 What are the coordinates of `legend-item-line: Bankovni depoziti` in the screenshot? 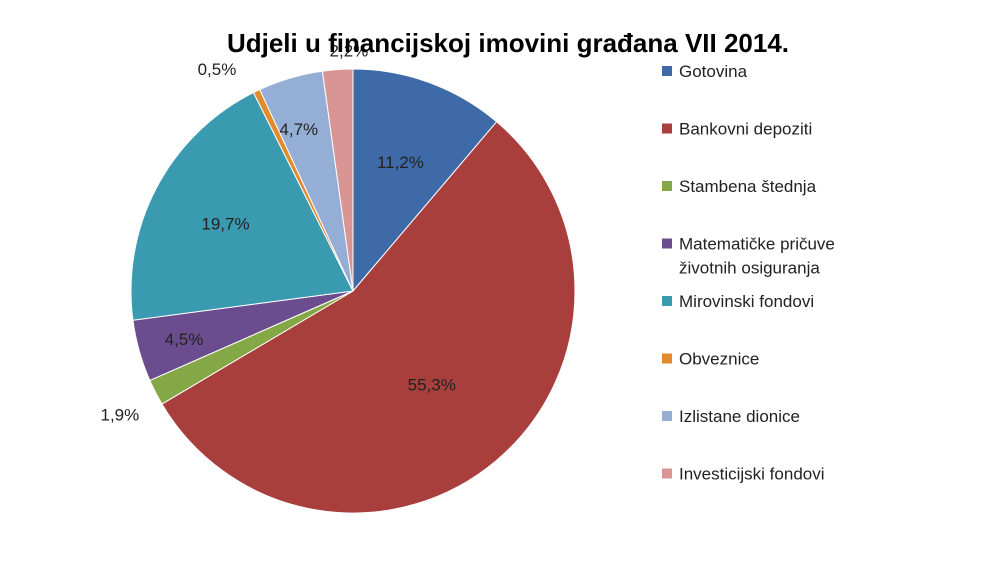 It's located at (745, 129).